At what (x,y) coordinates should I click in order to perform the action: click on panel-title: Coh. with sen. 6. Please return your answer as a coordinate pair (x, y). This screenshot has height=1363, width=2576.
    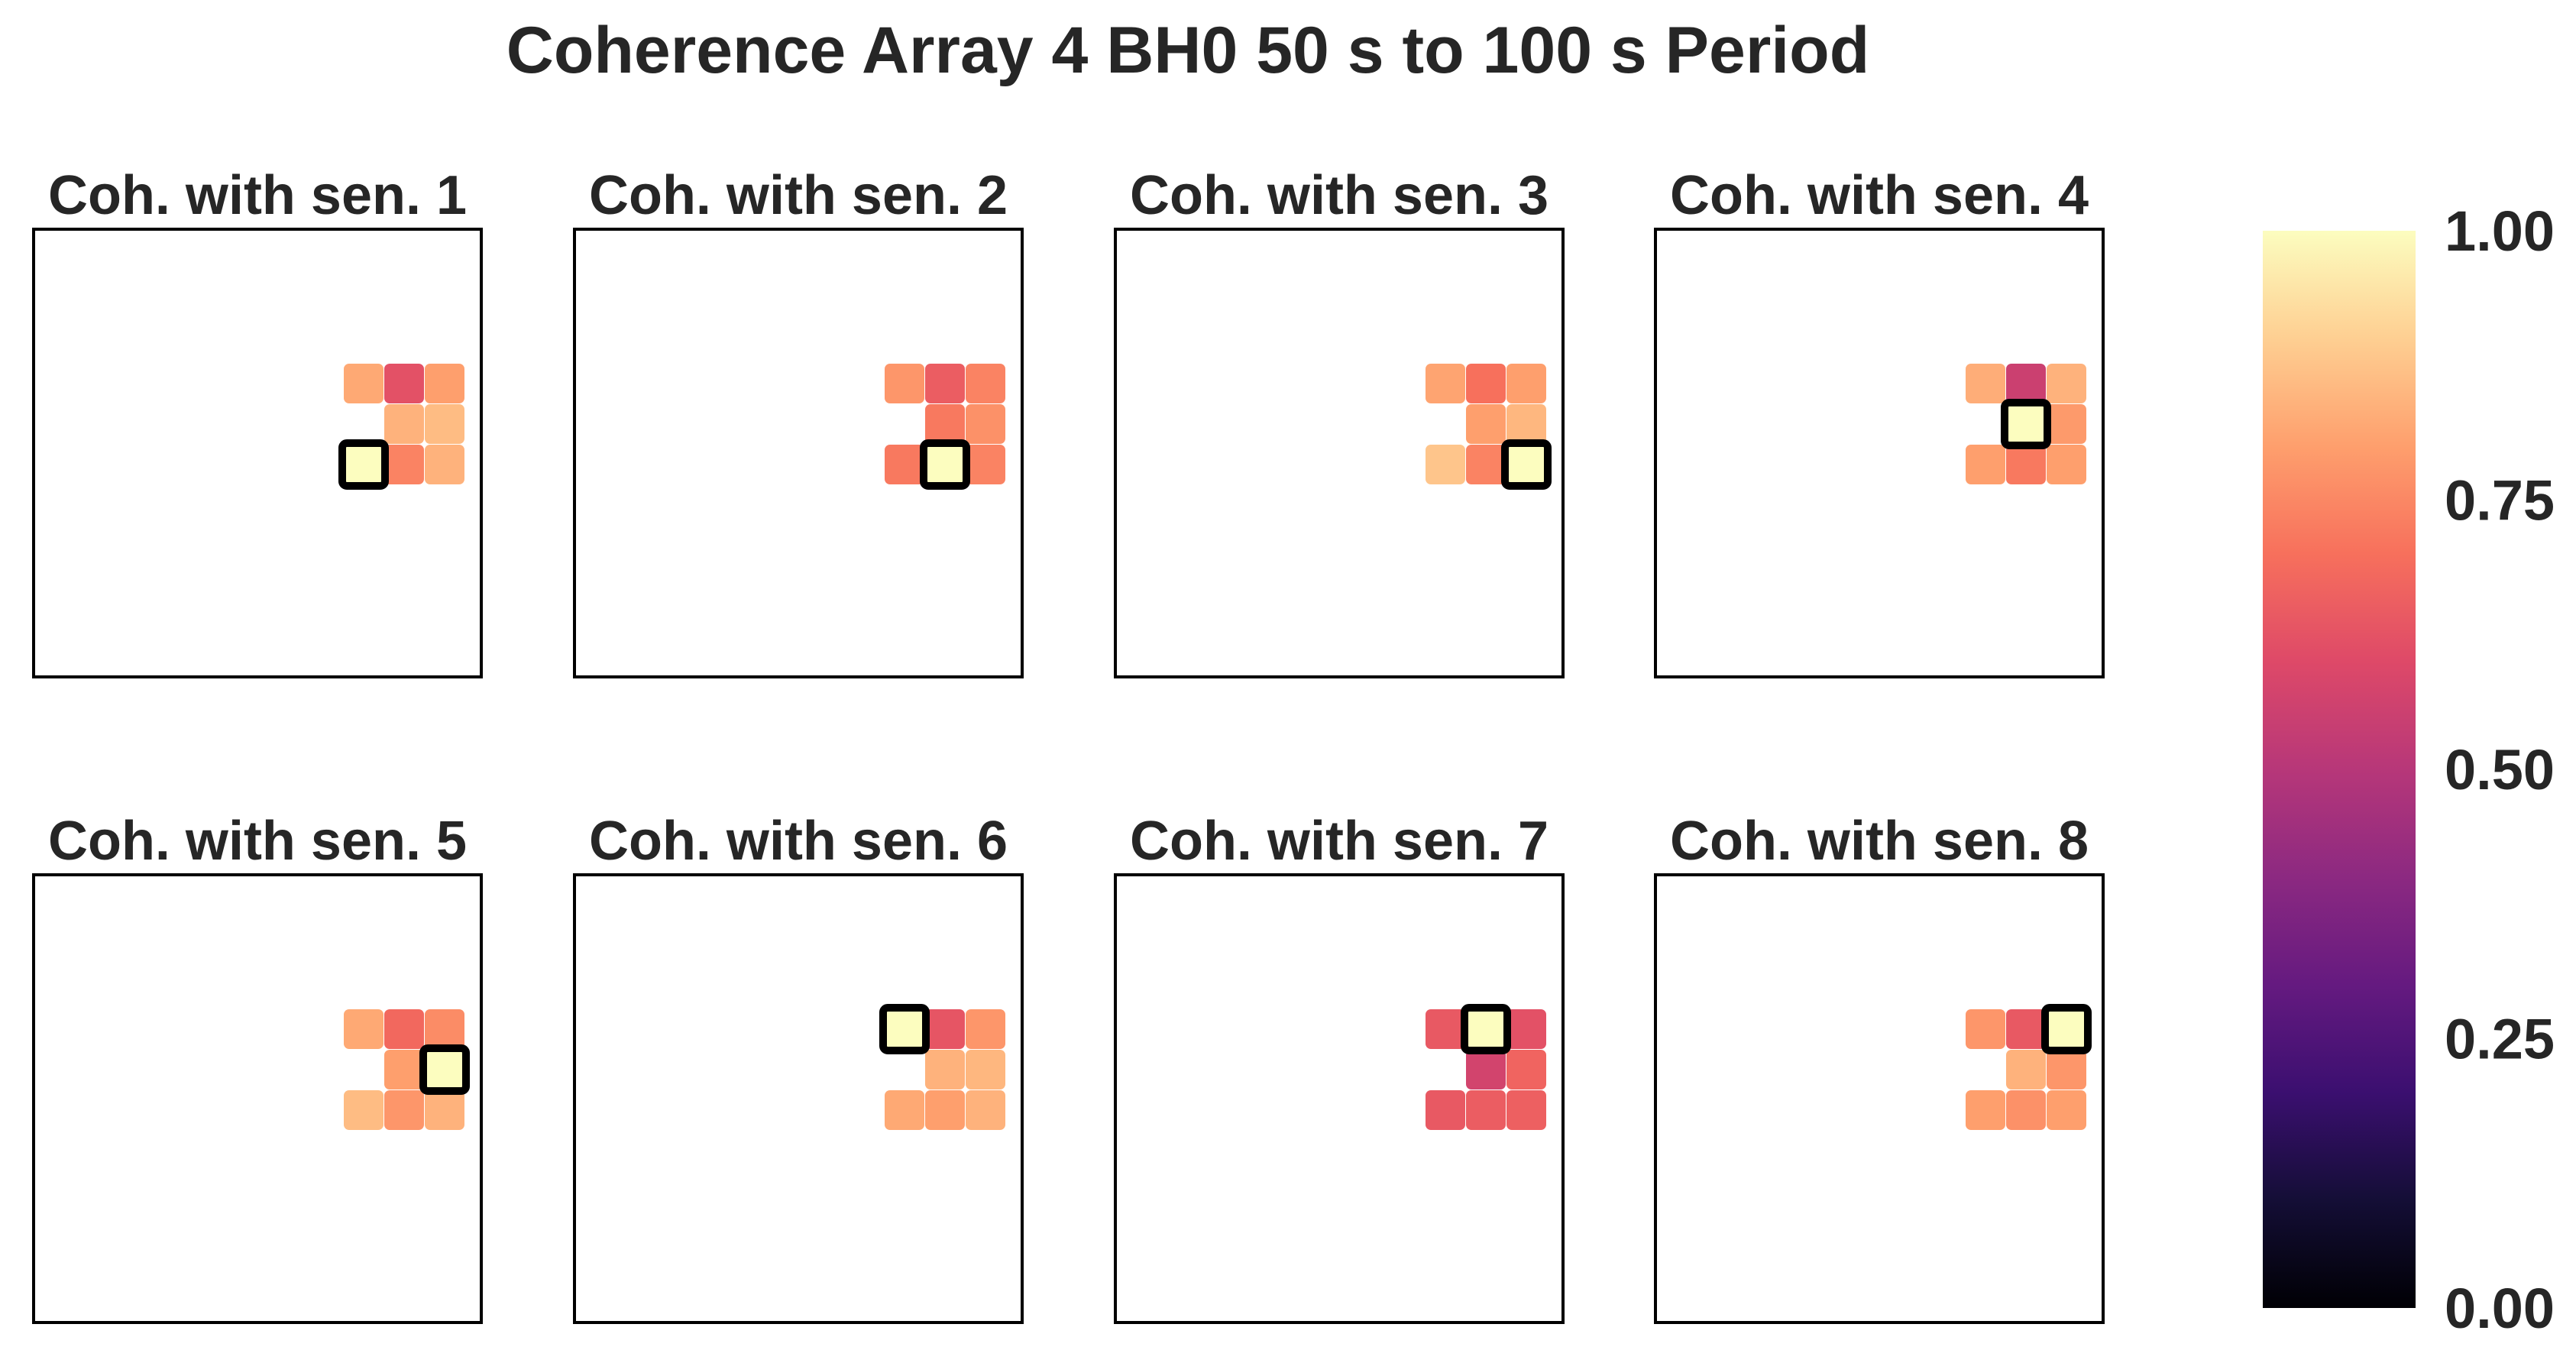
    Looking at the image, I should click on (798, 841).